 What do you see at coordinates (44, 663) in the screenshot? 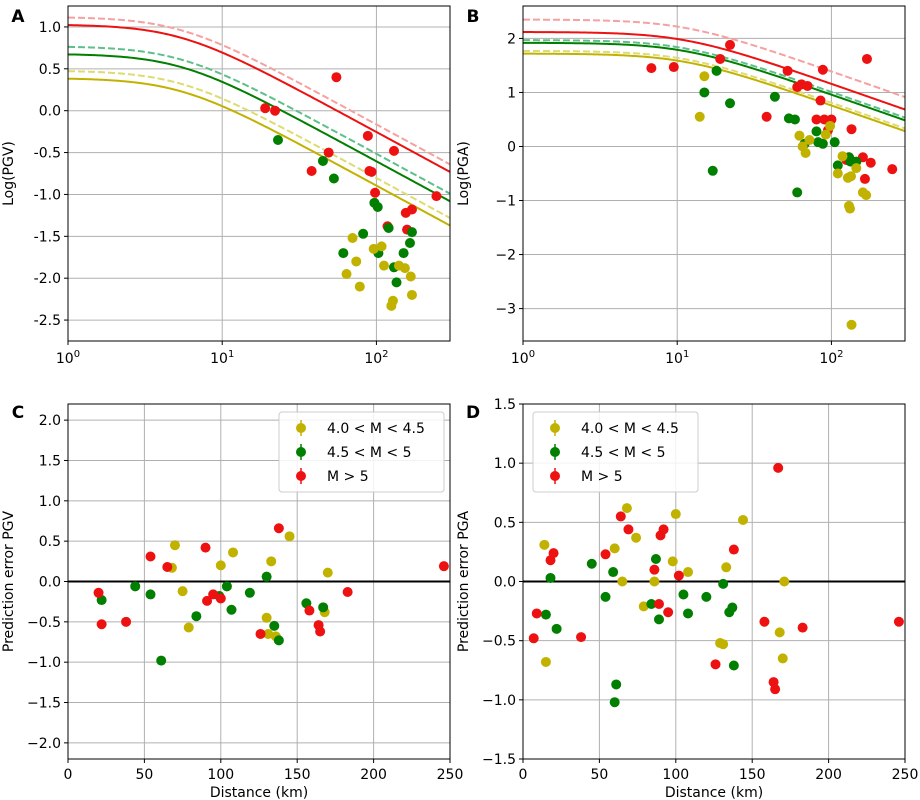
I see `y-tick-label: −1.0` at bounding box center [44, 663].